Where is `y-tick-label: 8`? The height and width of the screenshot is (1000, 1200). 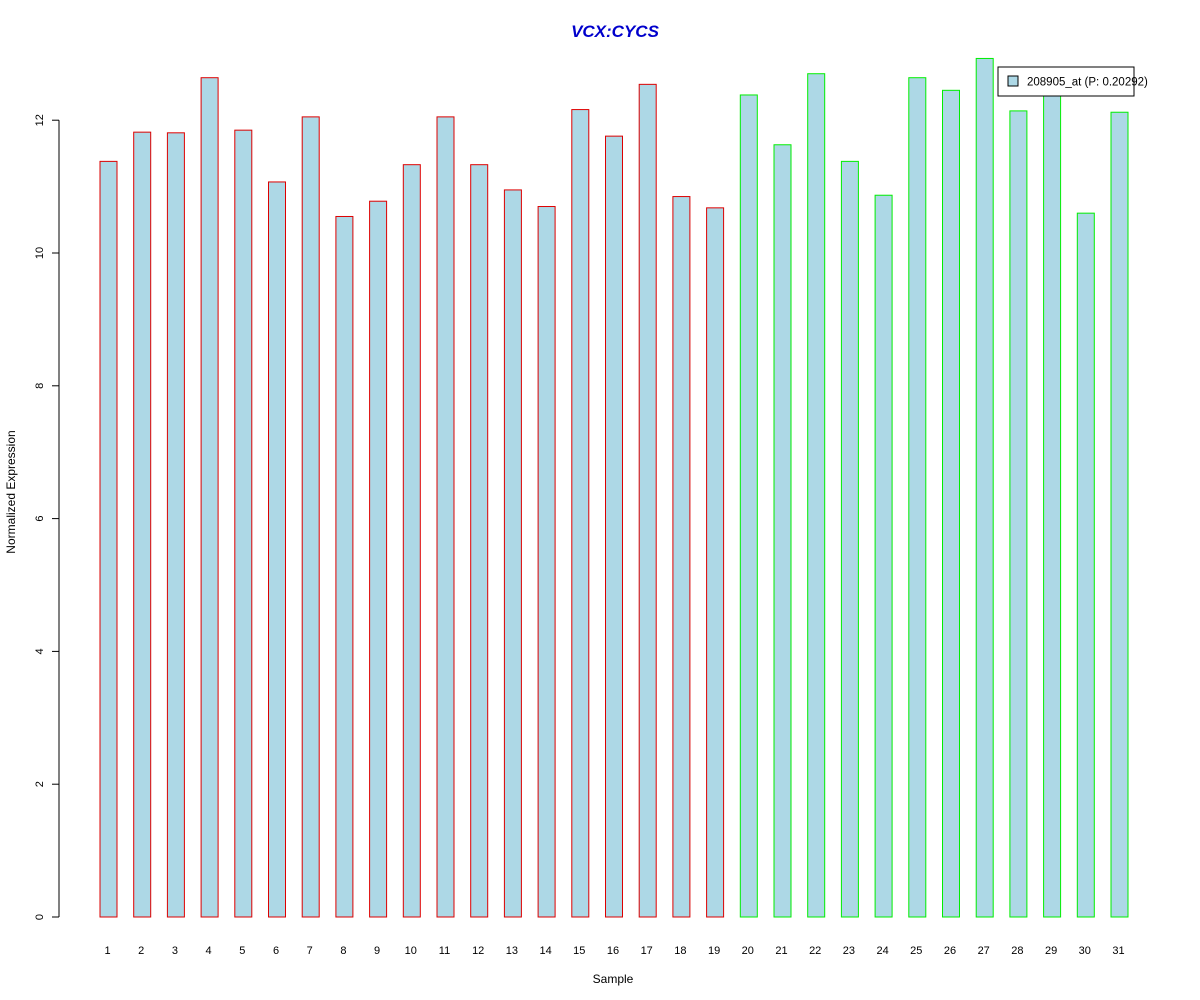
y-tick-label: 8 is located at coordinates (40, 386).